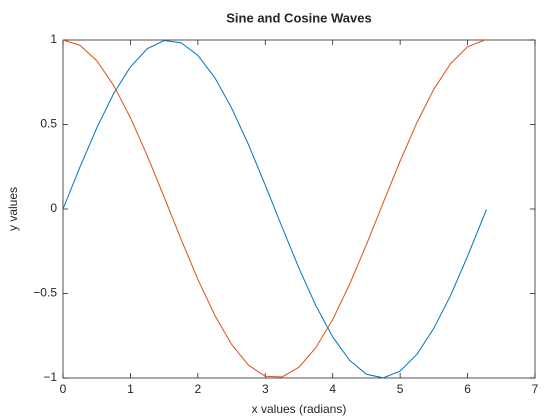 The image size is (560, 420). I want to click on y-tick-label: −1, so click(50, 377).